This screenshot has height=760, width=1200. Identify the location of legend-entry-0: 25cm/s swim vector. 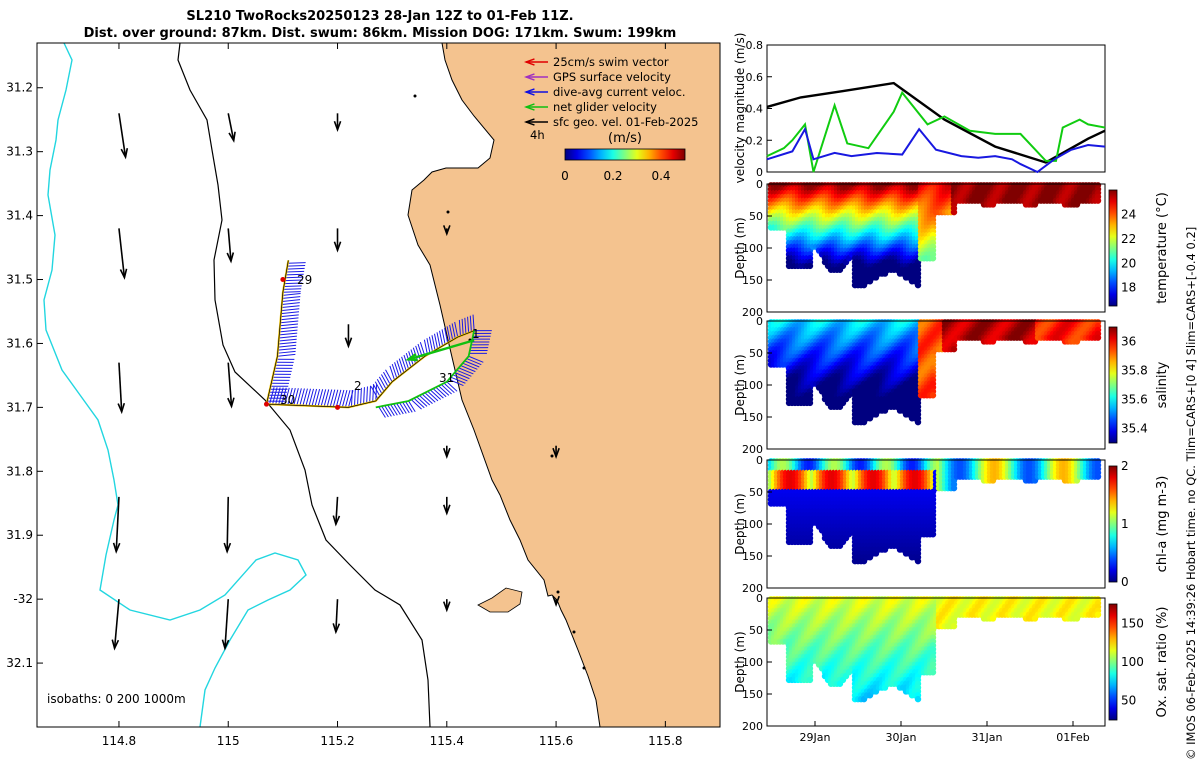
(611, 62).